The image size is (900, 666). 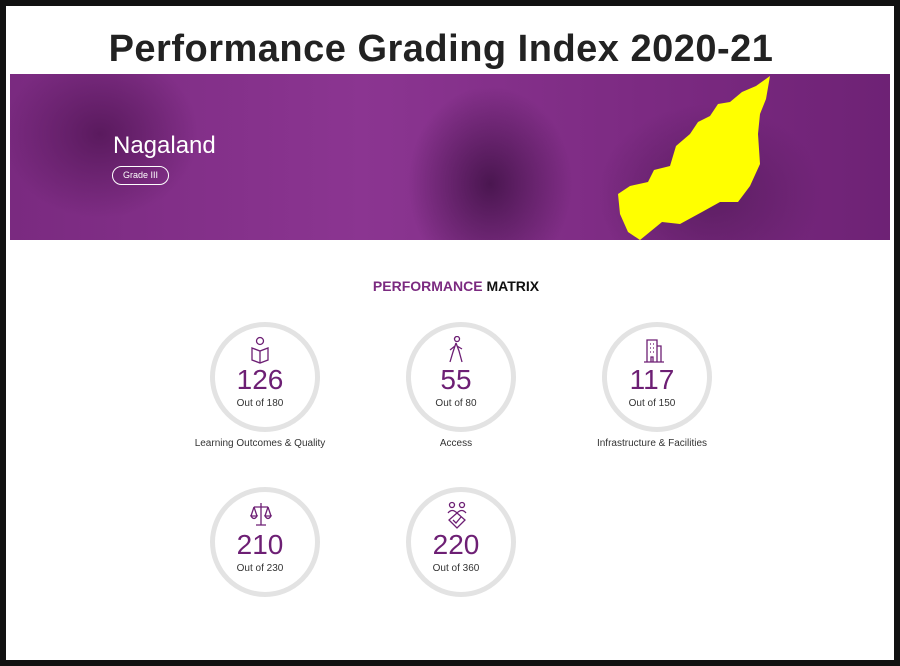 What do you see at coordinates (456, 443) in the screenshot?
I see `metric-label: Access` at bounding box center [456, 443].